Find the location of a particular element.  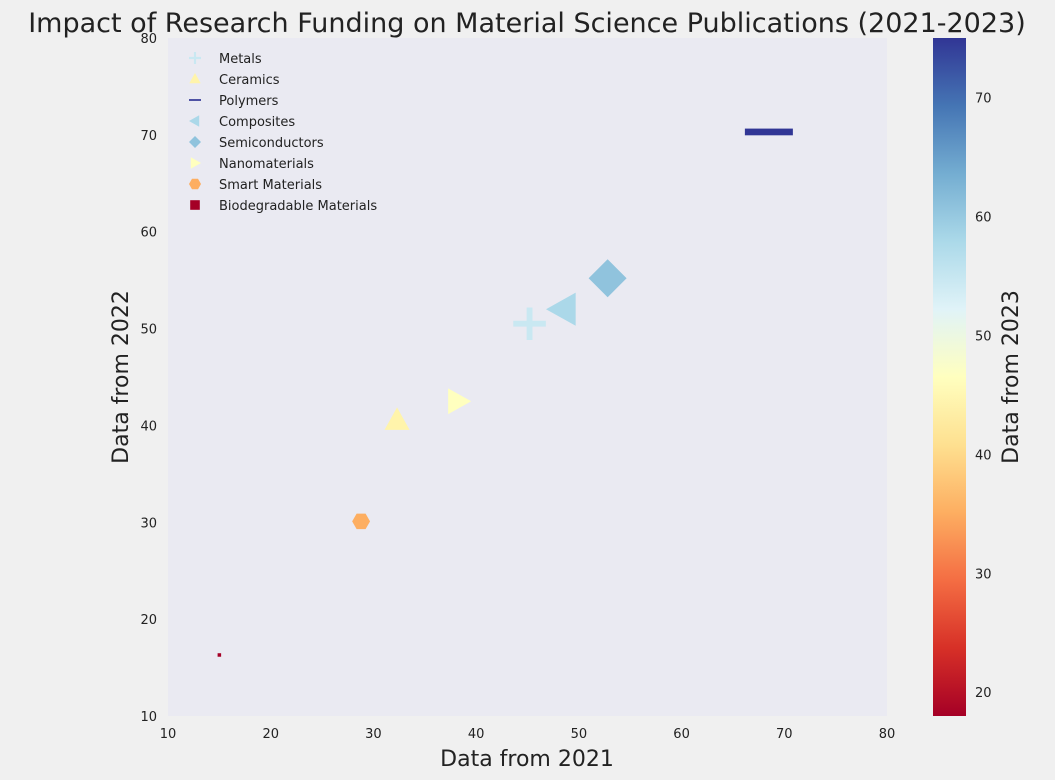

x-tick-label: 60 is located at coordinates (681, 734).